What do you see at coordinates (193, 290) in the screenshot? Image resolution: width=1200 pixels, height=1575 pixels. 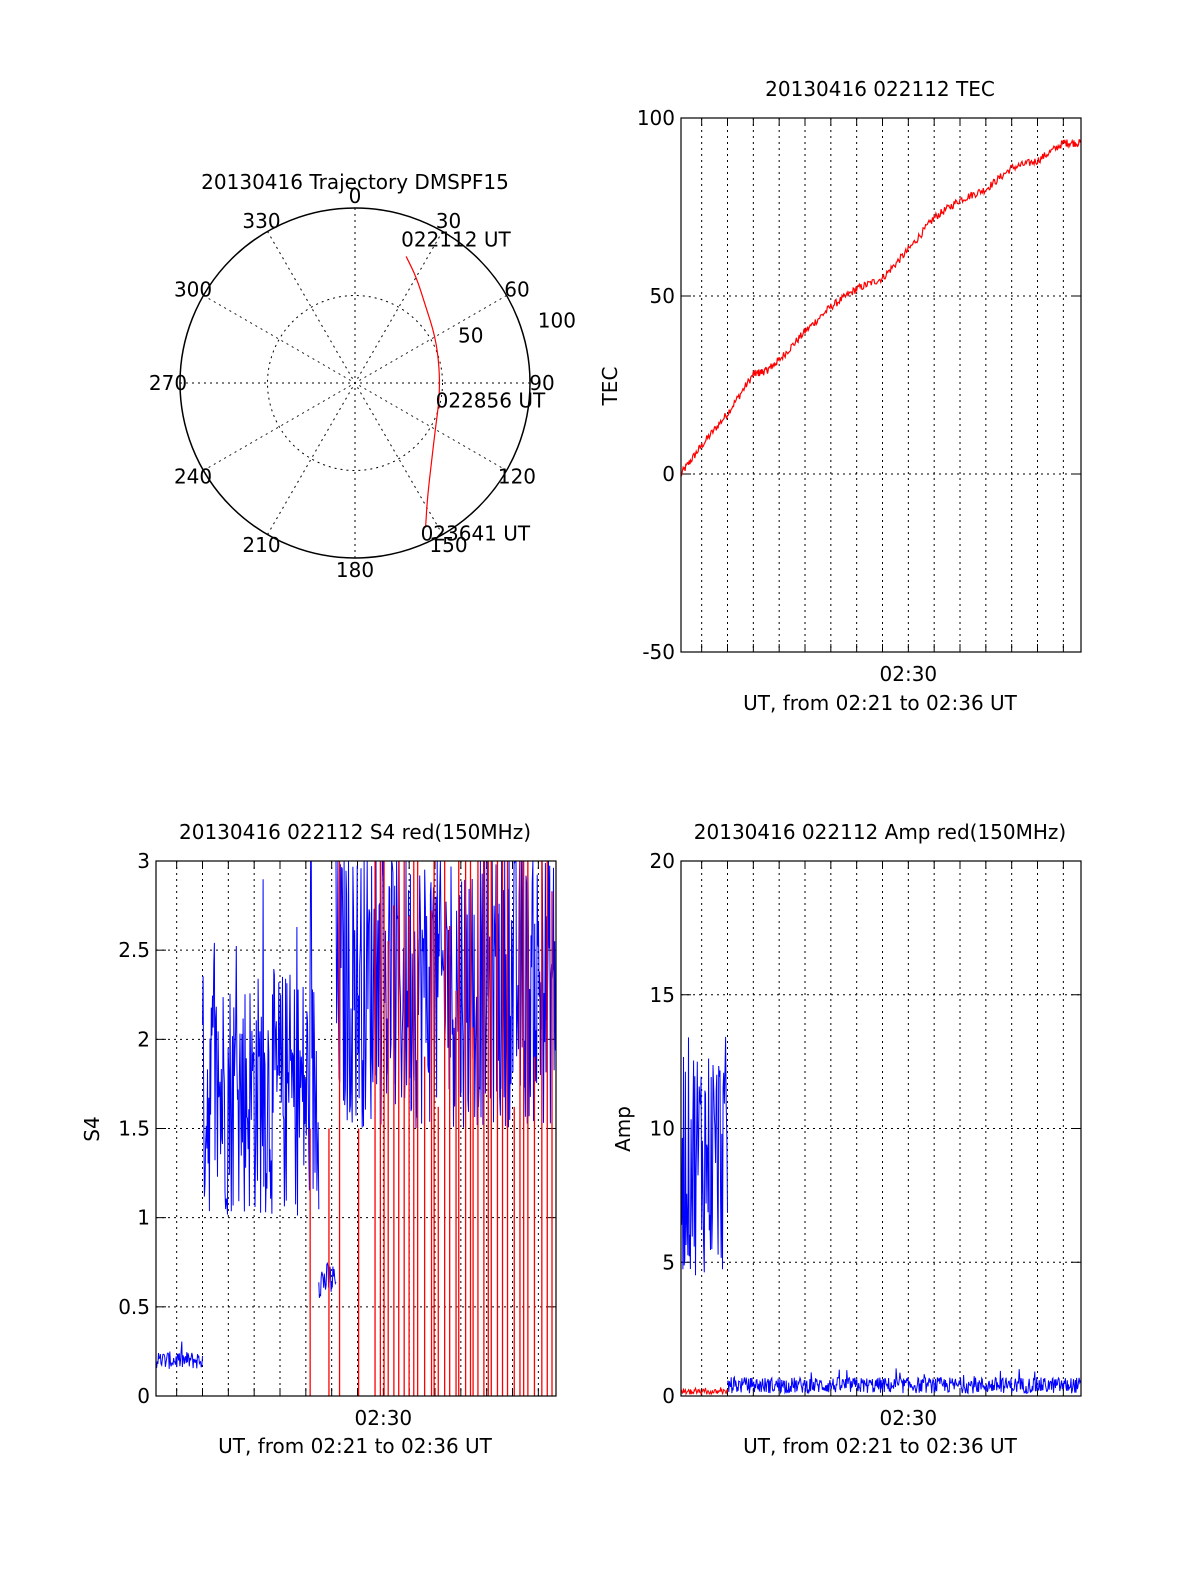 I see `polar-angle-label: 300` at bounding box center [193, 290].